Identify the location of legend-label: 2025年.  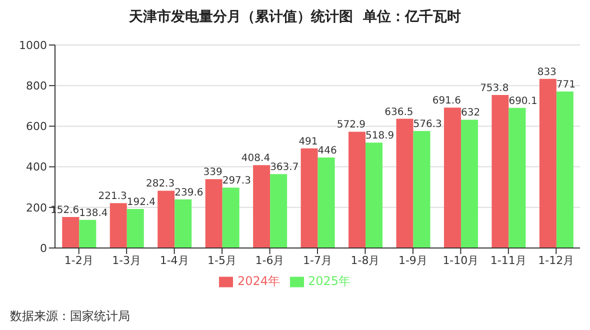
(329, 281).